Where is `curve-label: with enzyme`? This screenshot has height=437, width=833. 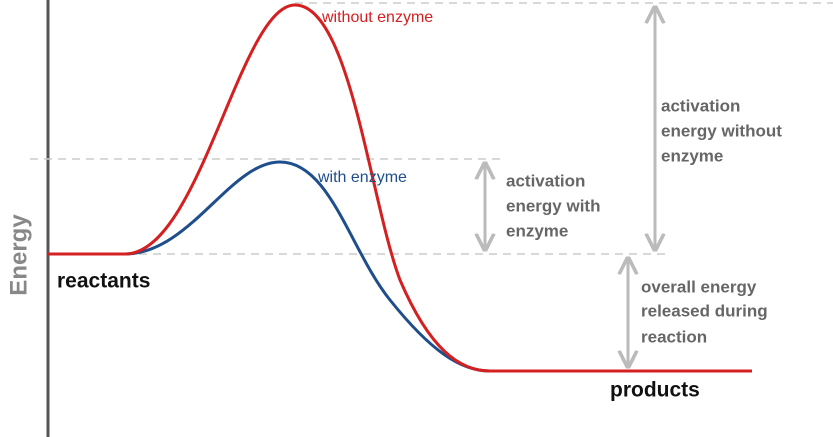
curve-label: with enzyme is located at coordinates (362, 177).